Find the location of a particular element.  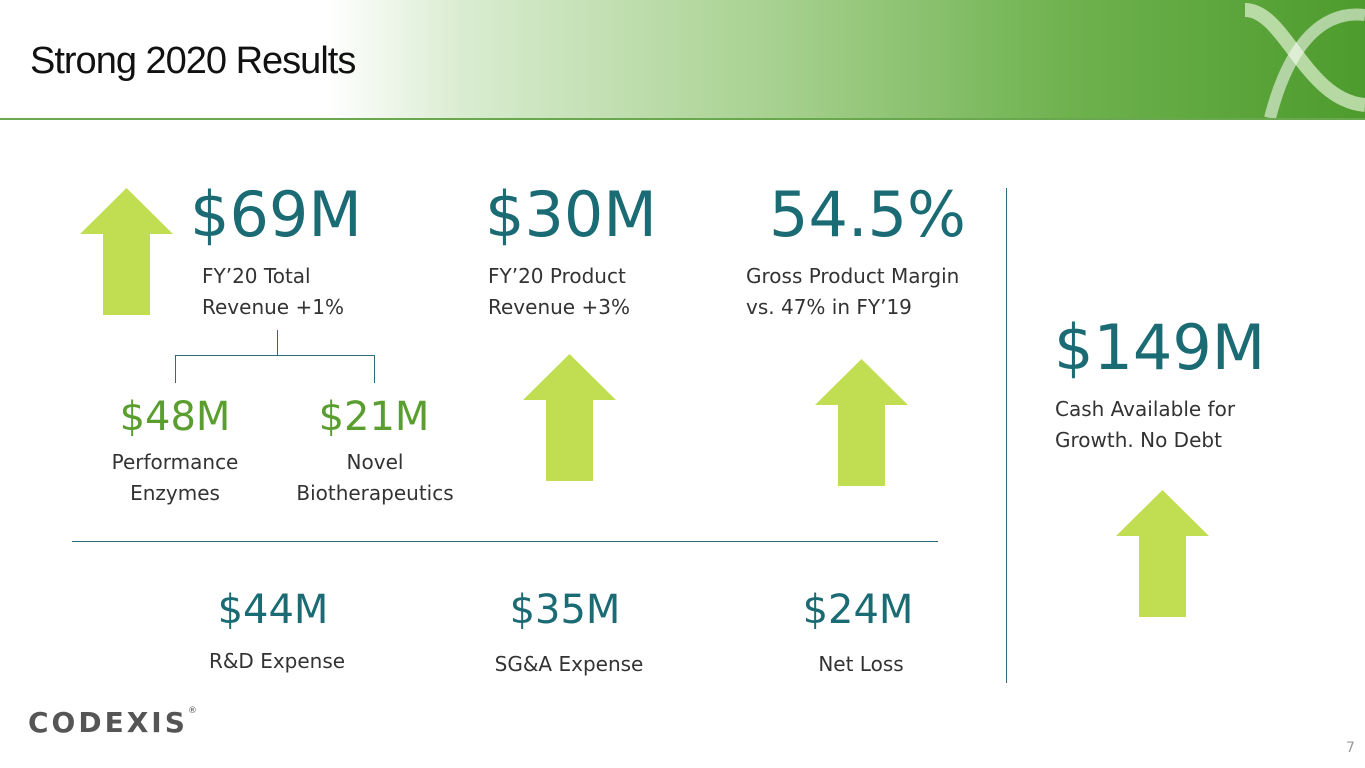

logo-text: CODEXIS is located at coordinates (108, 722).